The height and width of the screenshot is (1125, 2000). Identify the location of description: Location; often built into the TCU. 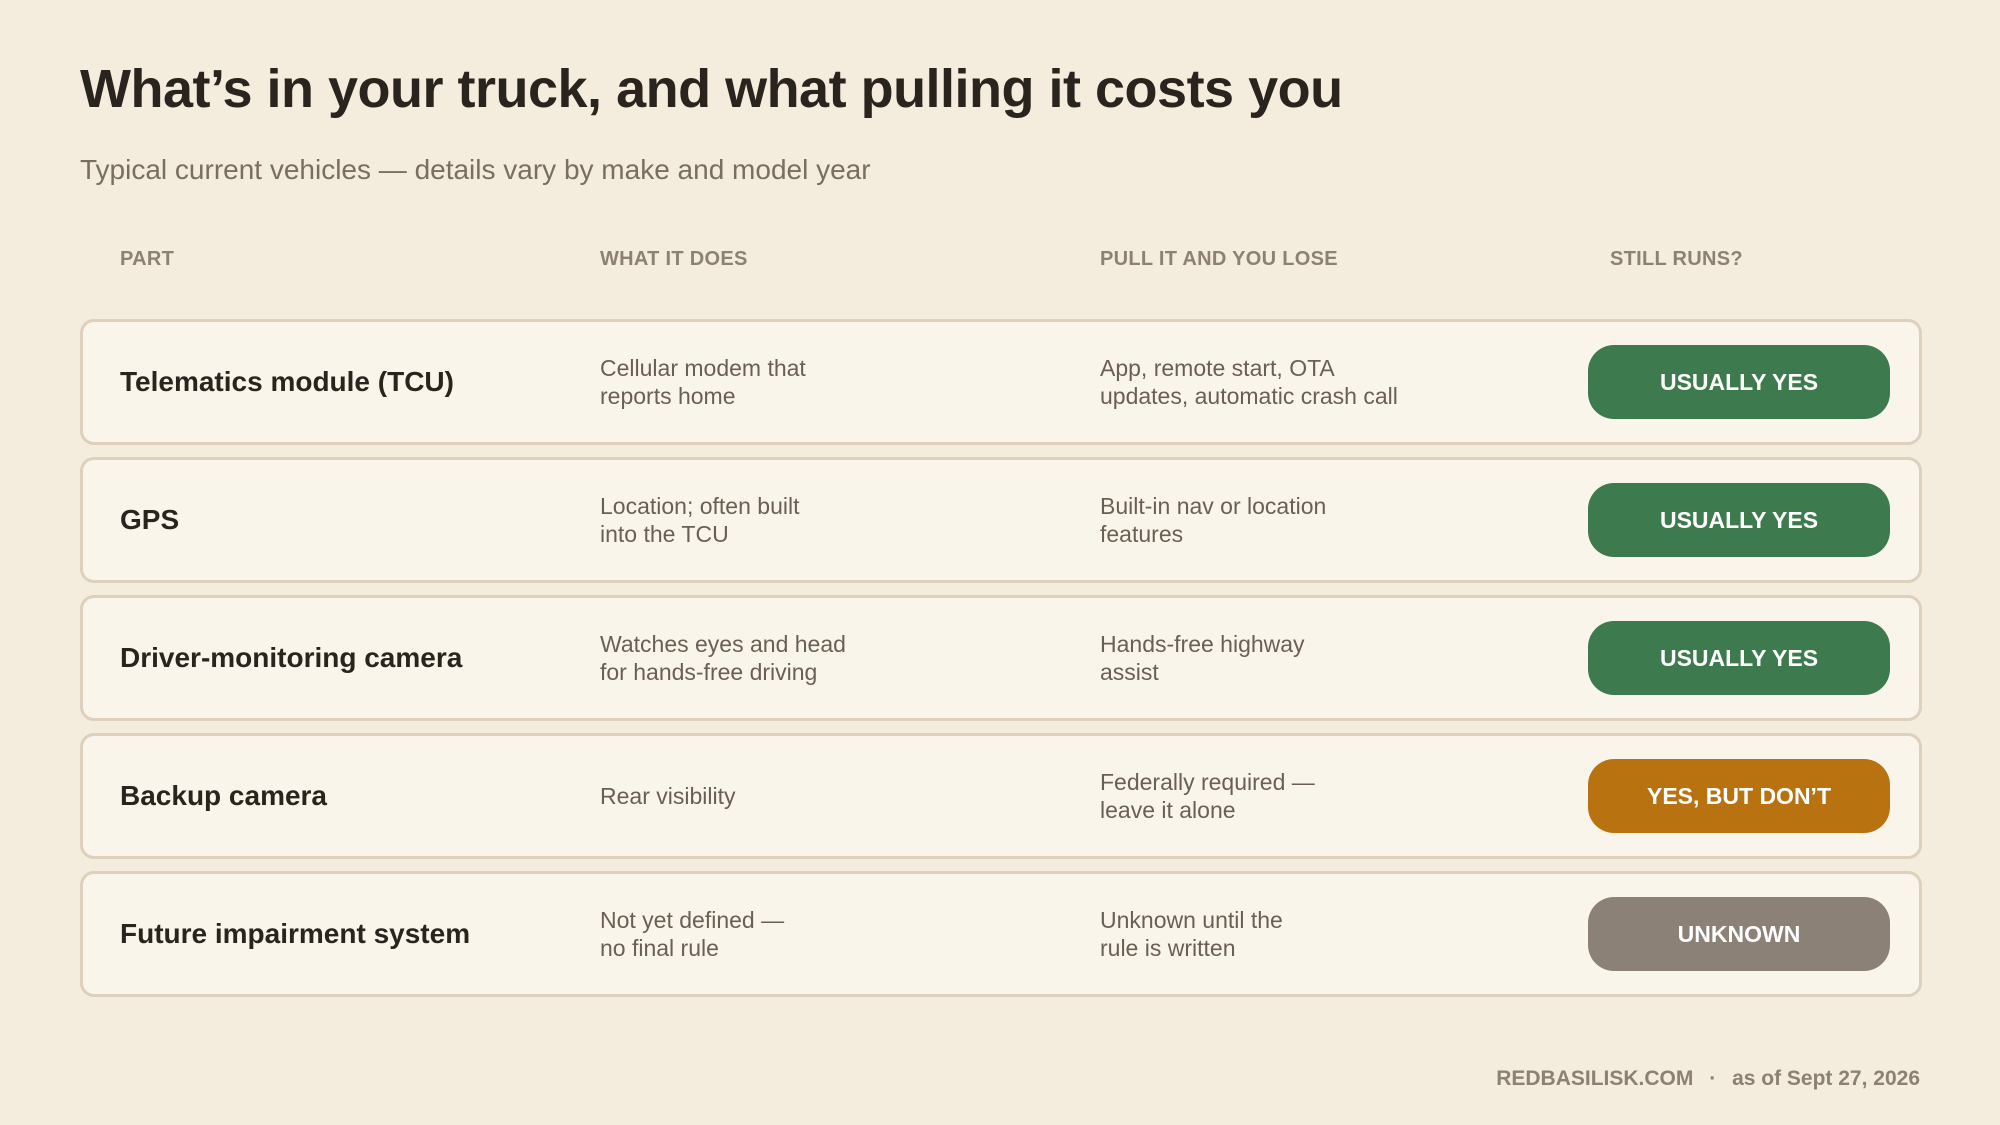
(699, 520).